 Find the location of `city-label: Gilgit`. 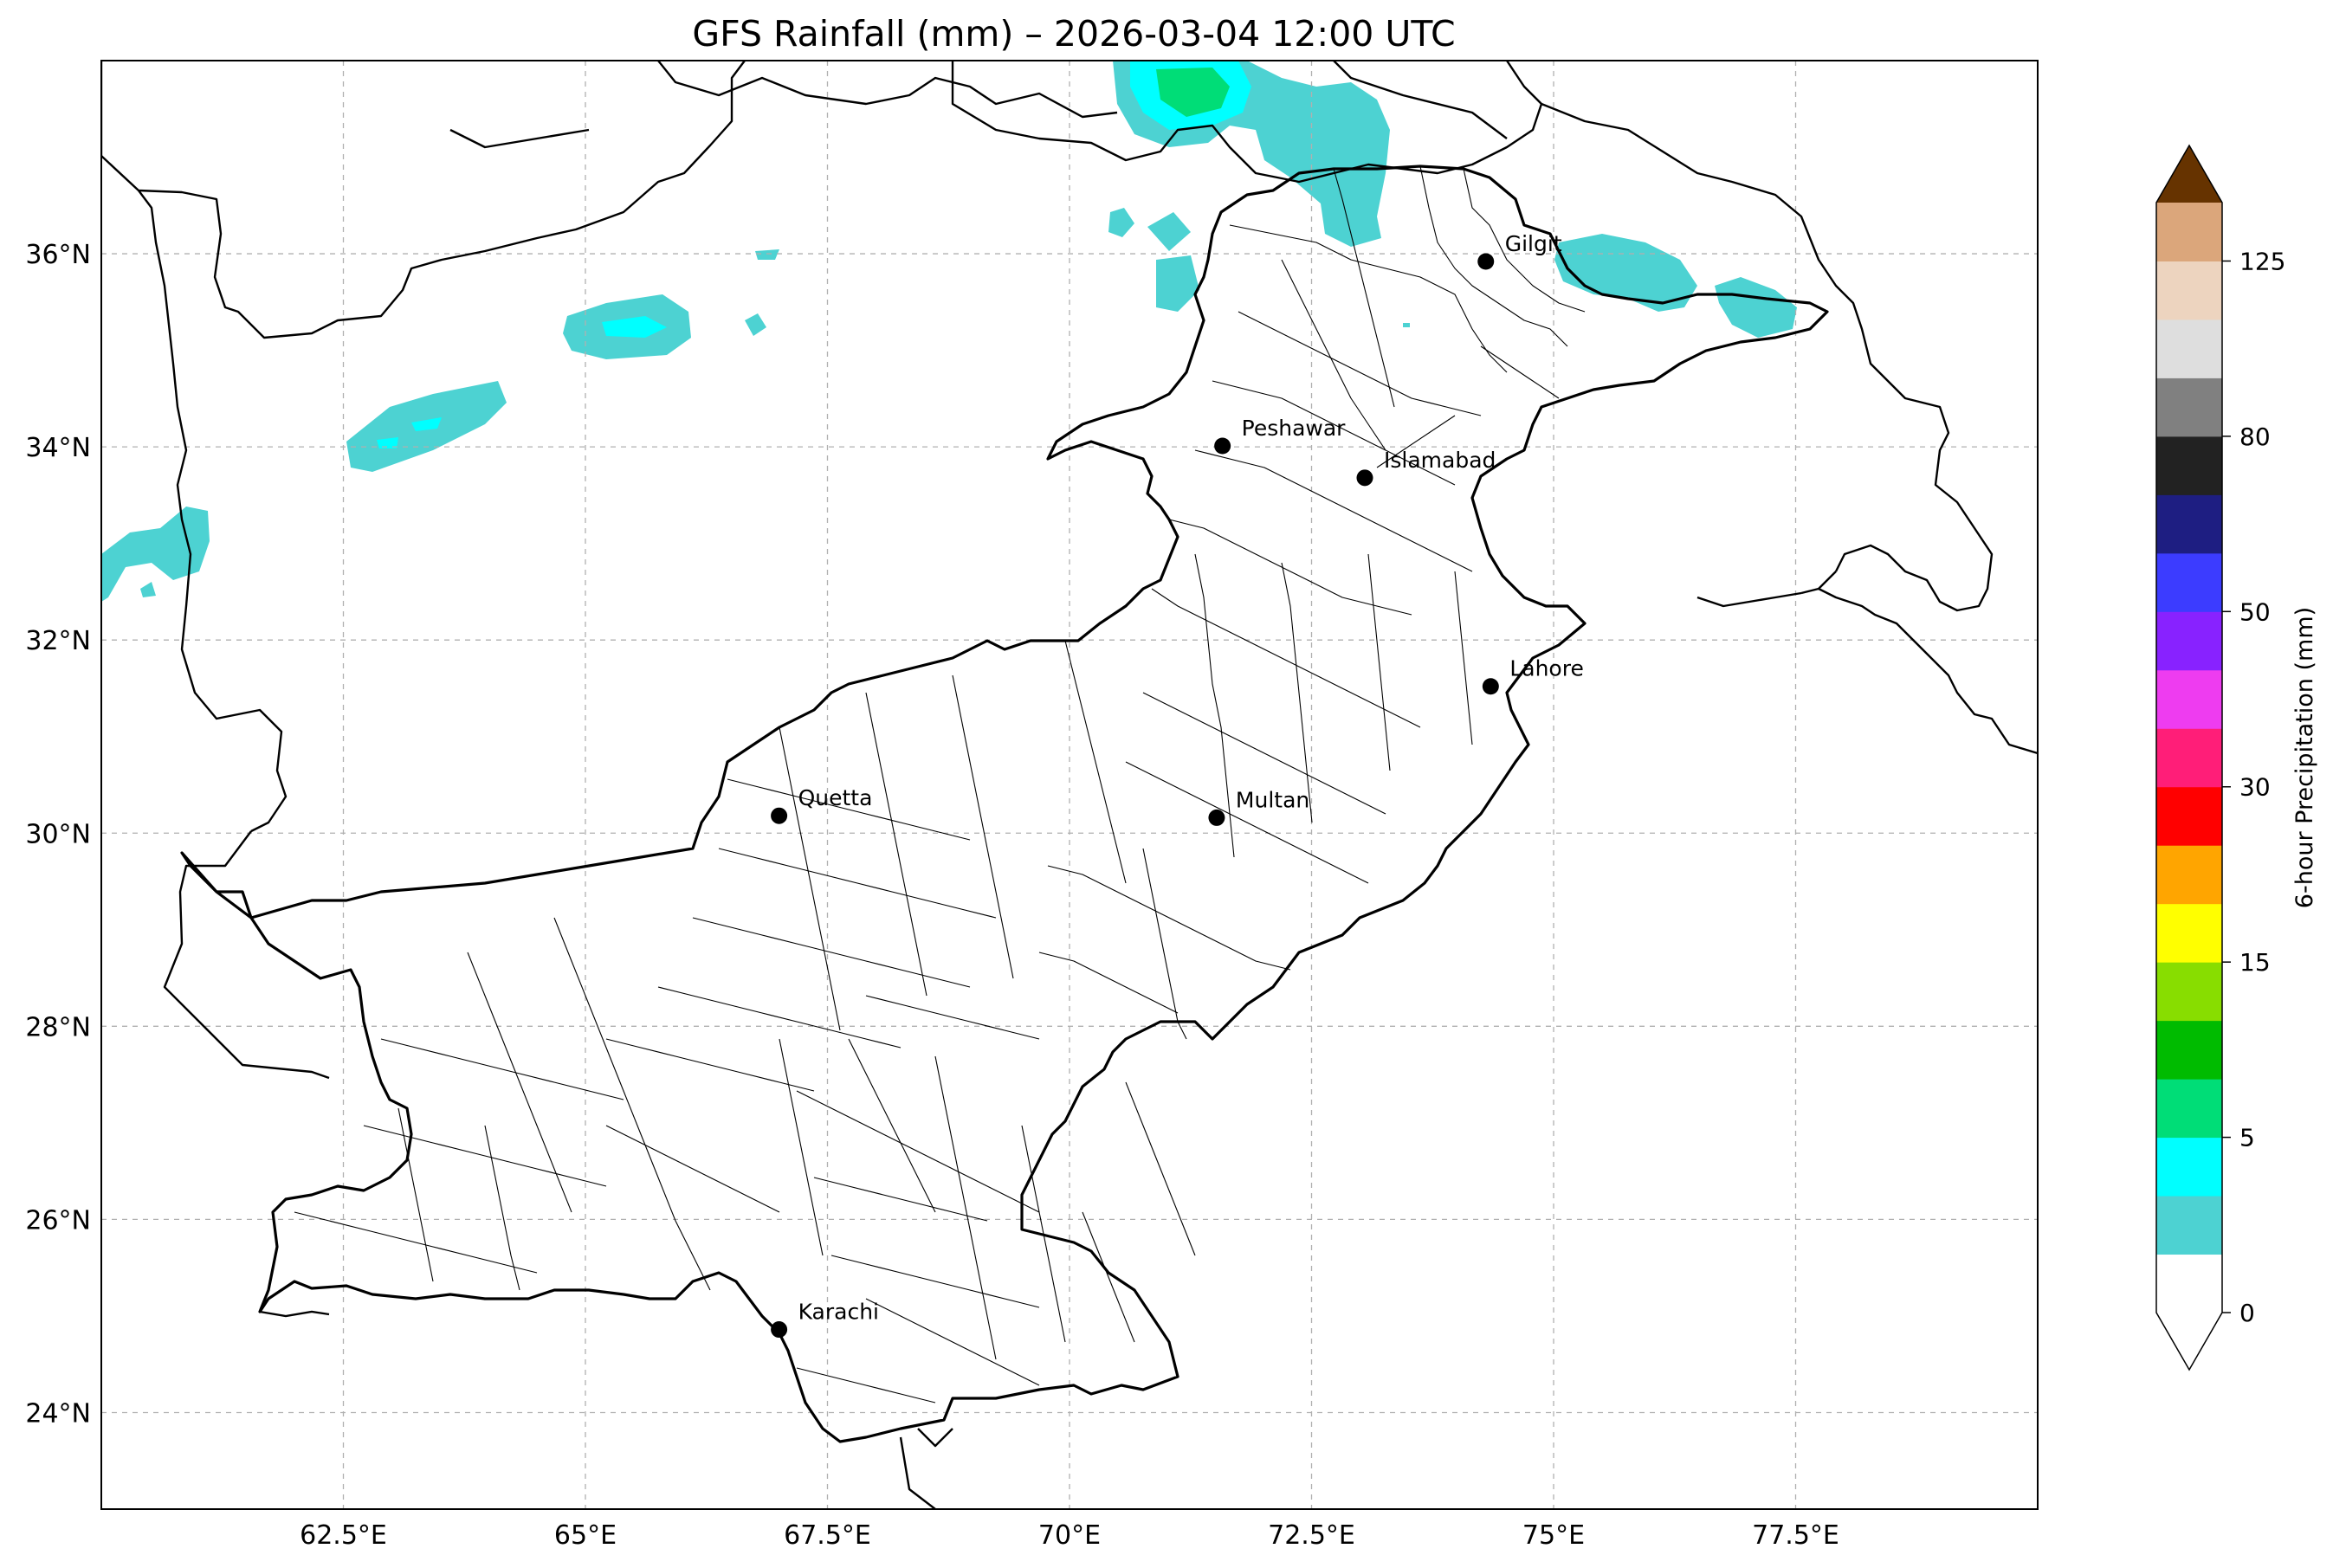

city-label: Gilgit is located at coordinates (1533, 244).